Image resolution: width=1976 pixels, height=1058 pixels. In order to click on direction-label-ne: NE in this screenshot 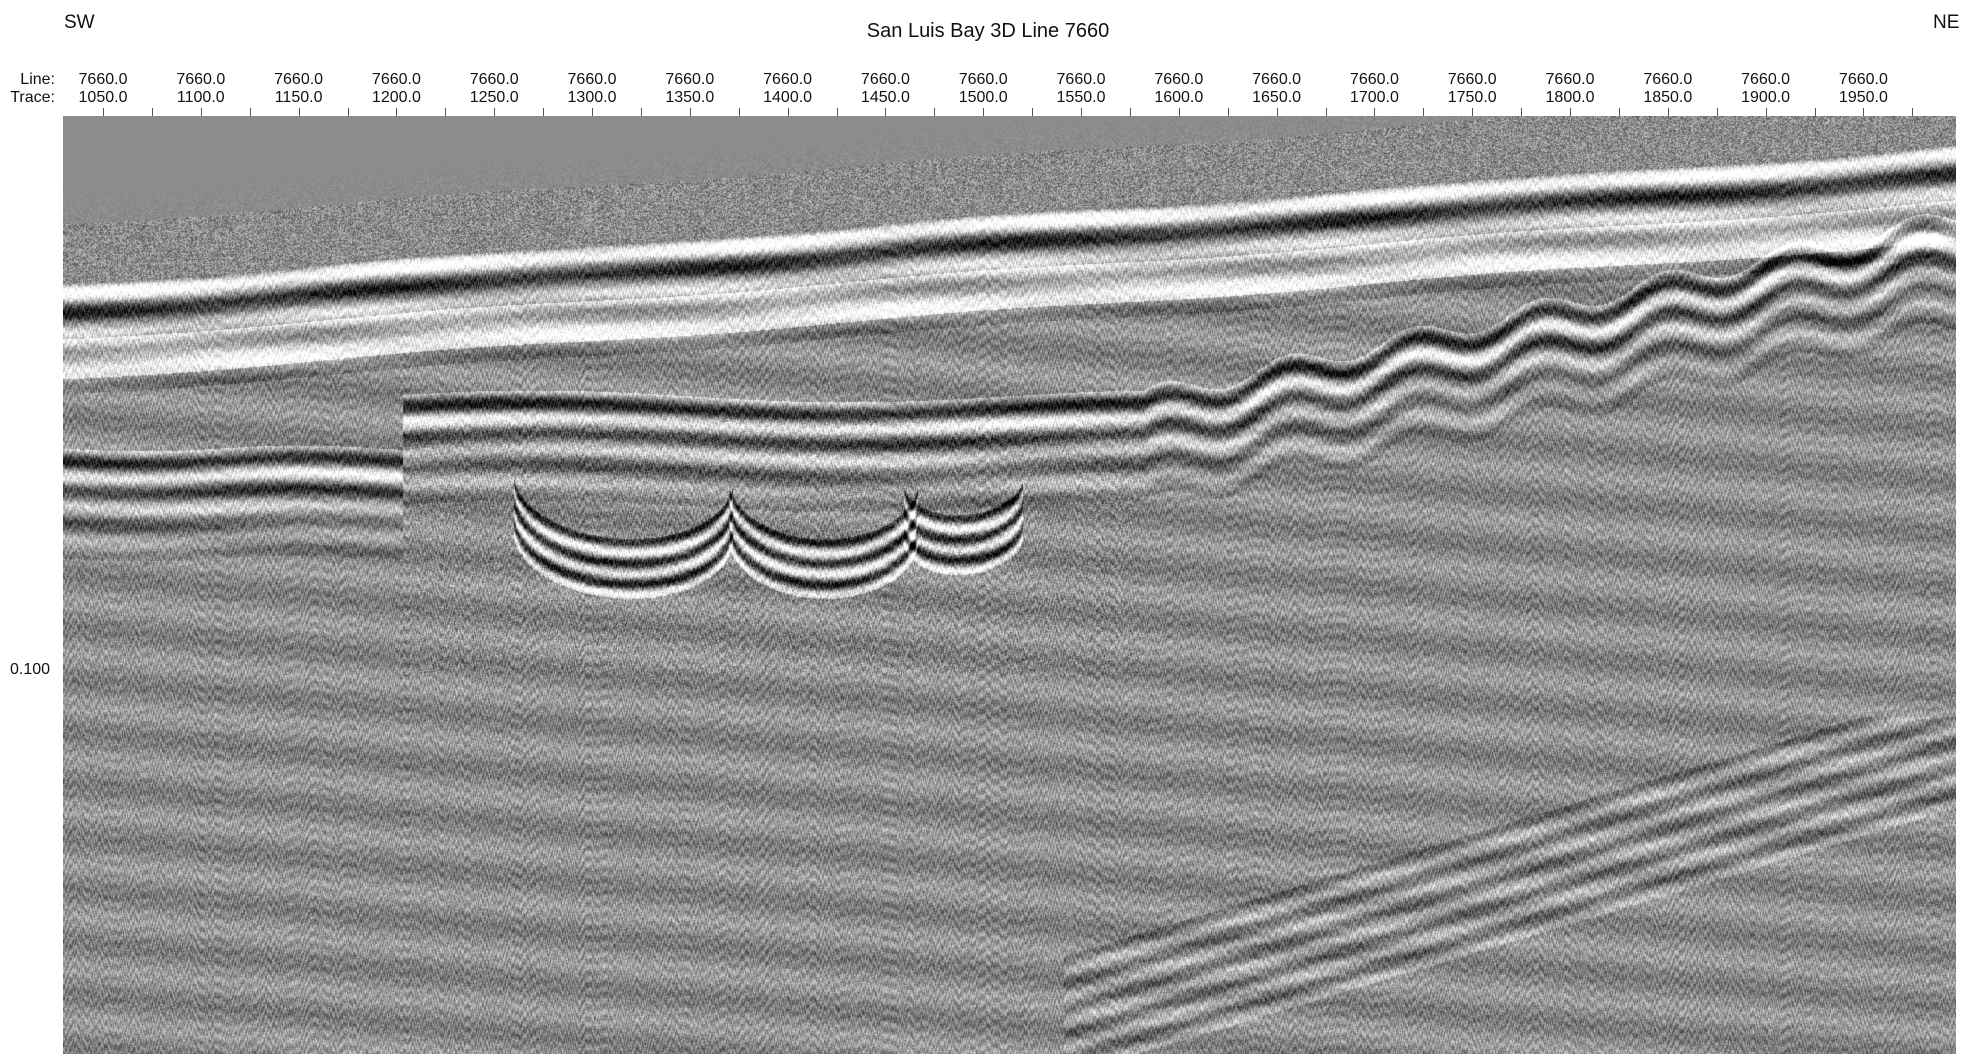, I will do `click(1946, 22)`.